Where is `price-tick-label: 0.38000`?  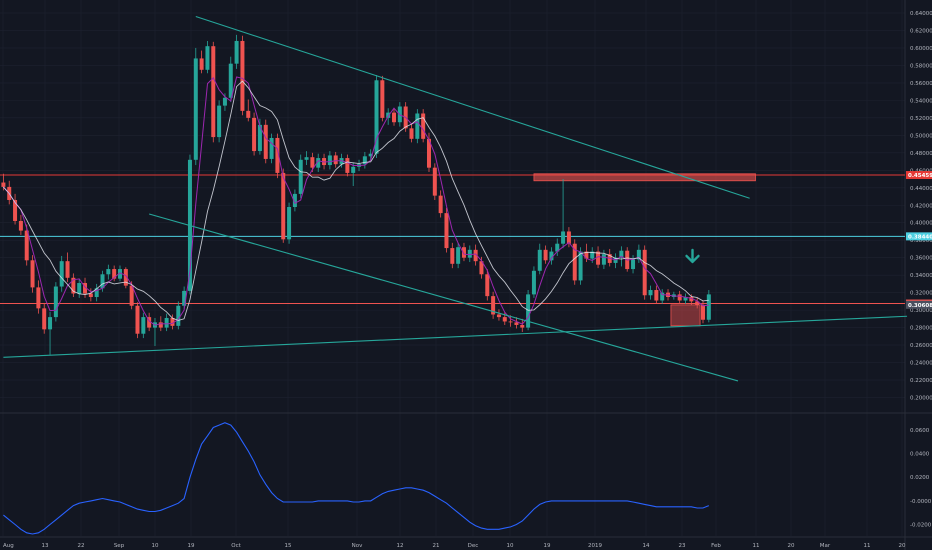 price-tick-label: 0.38000 is located at coordinates (921, 241).